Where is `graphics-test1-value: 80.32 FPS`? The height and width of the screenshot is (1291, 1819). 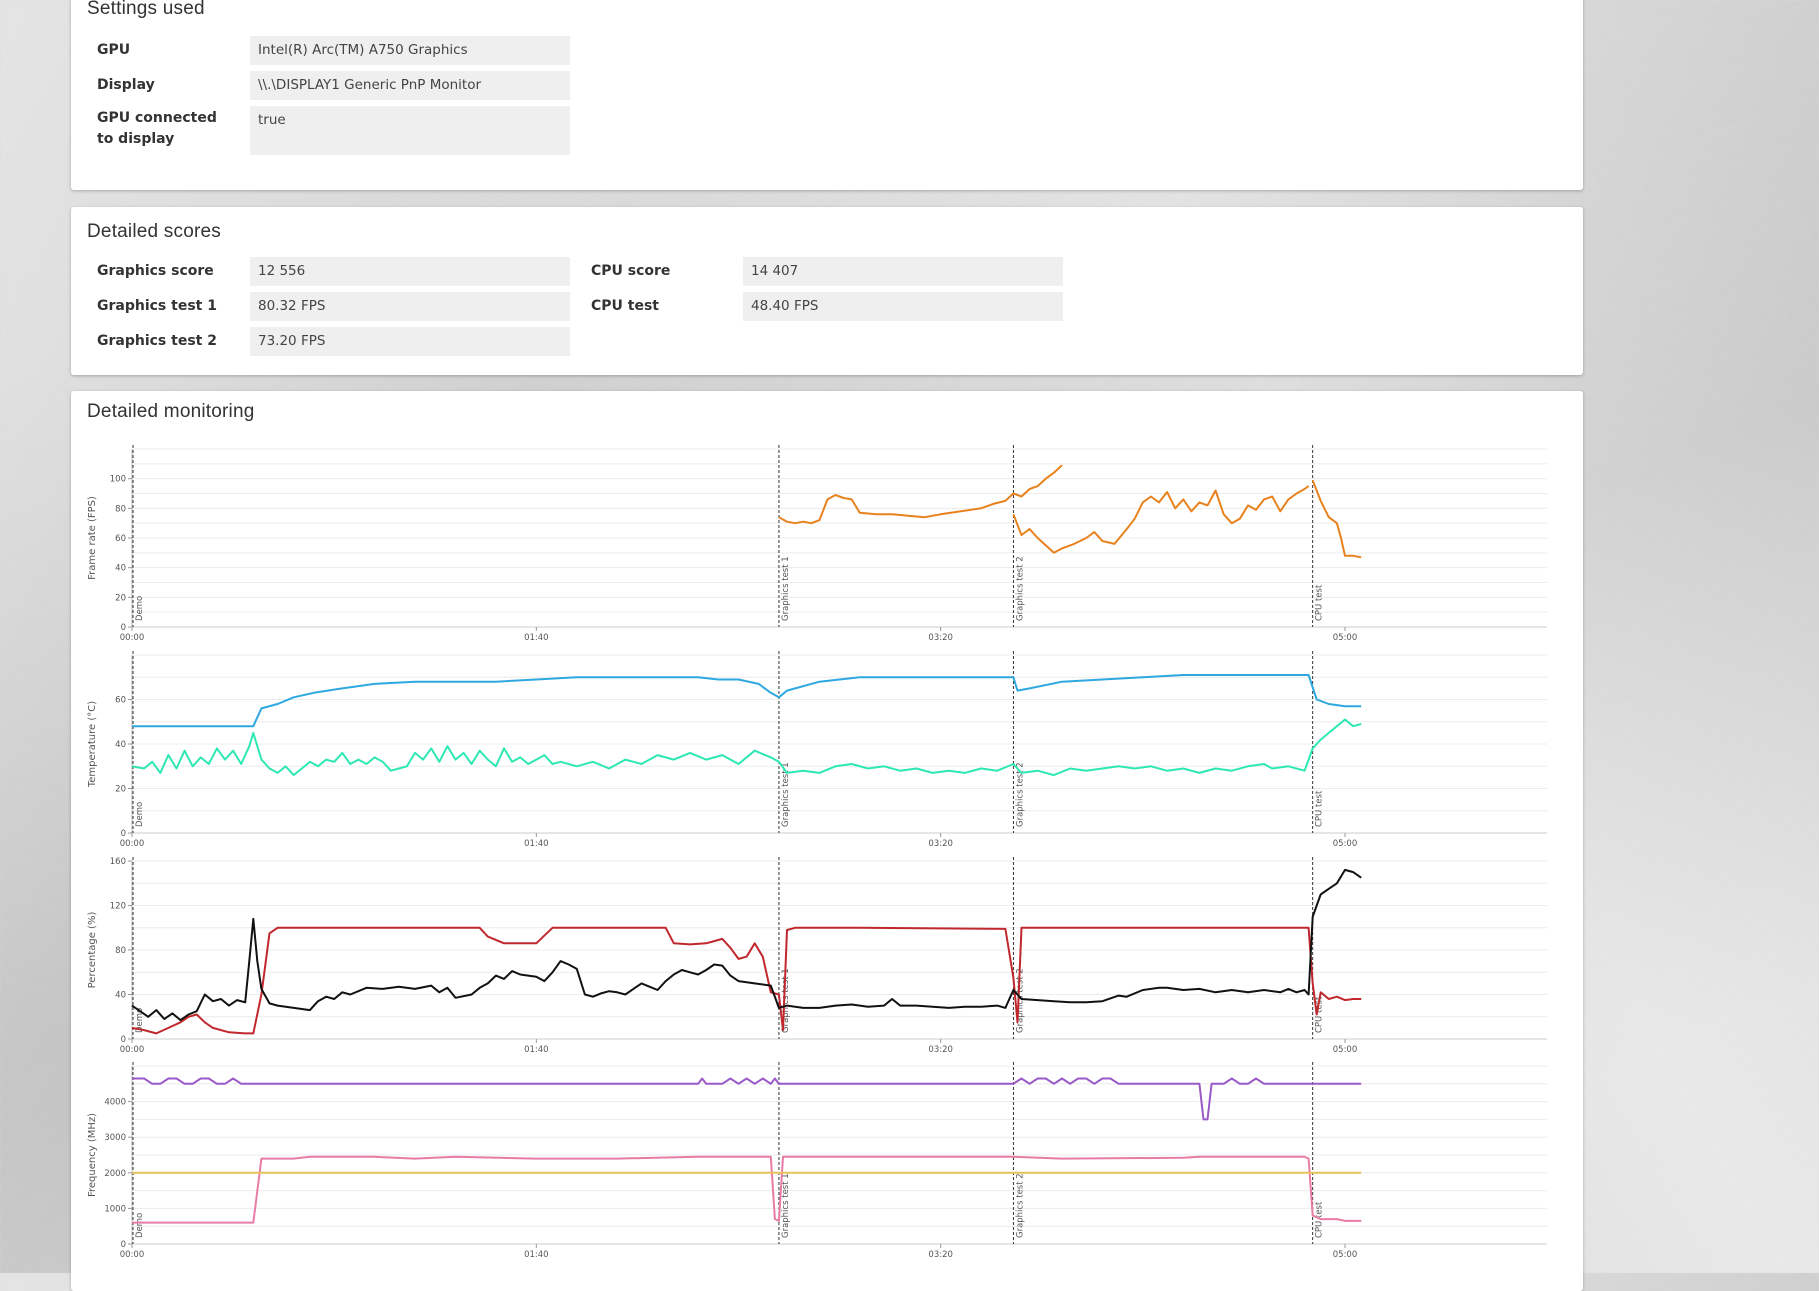 graphics-test1-value: 80.32 FPS is located at coordinates (410, 306).